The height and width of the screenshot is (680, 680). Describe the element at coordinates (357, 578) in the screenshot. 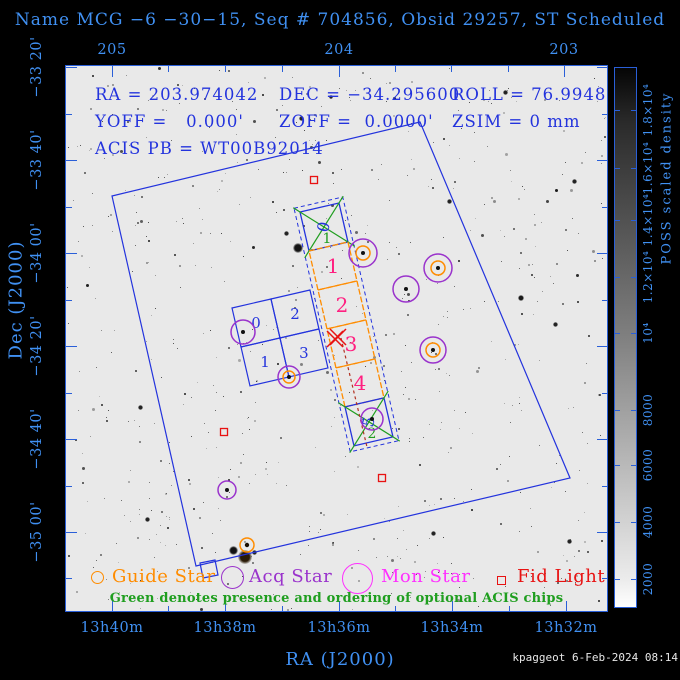

I see `mon-star-legend-icon` at that location.